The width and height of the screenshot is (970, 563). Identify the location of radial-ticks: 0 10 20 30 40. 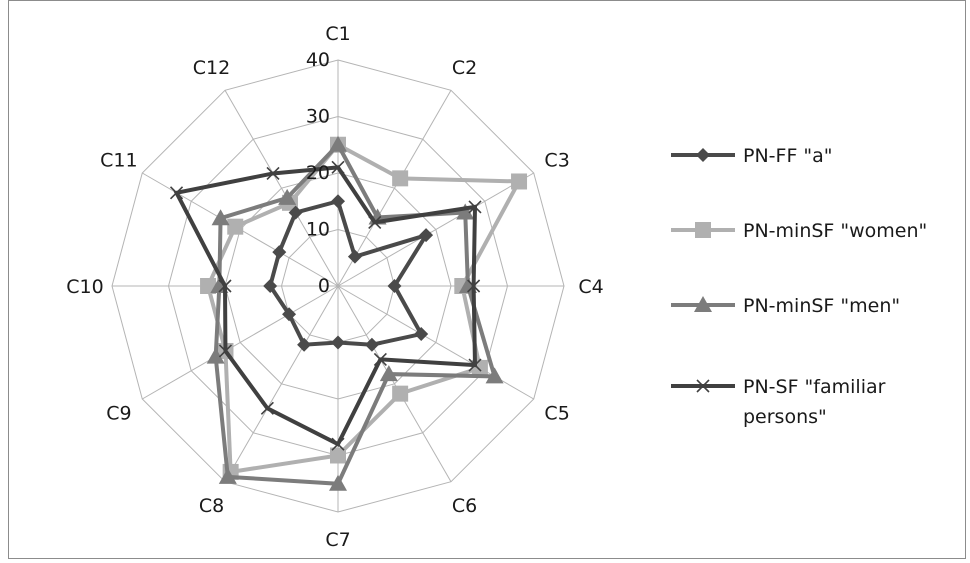
(318, 173).